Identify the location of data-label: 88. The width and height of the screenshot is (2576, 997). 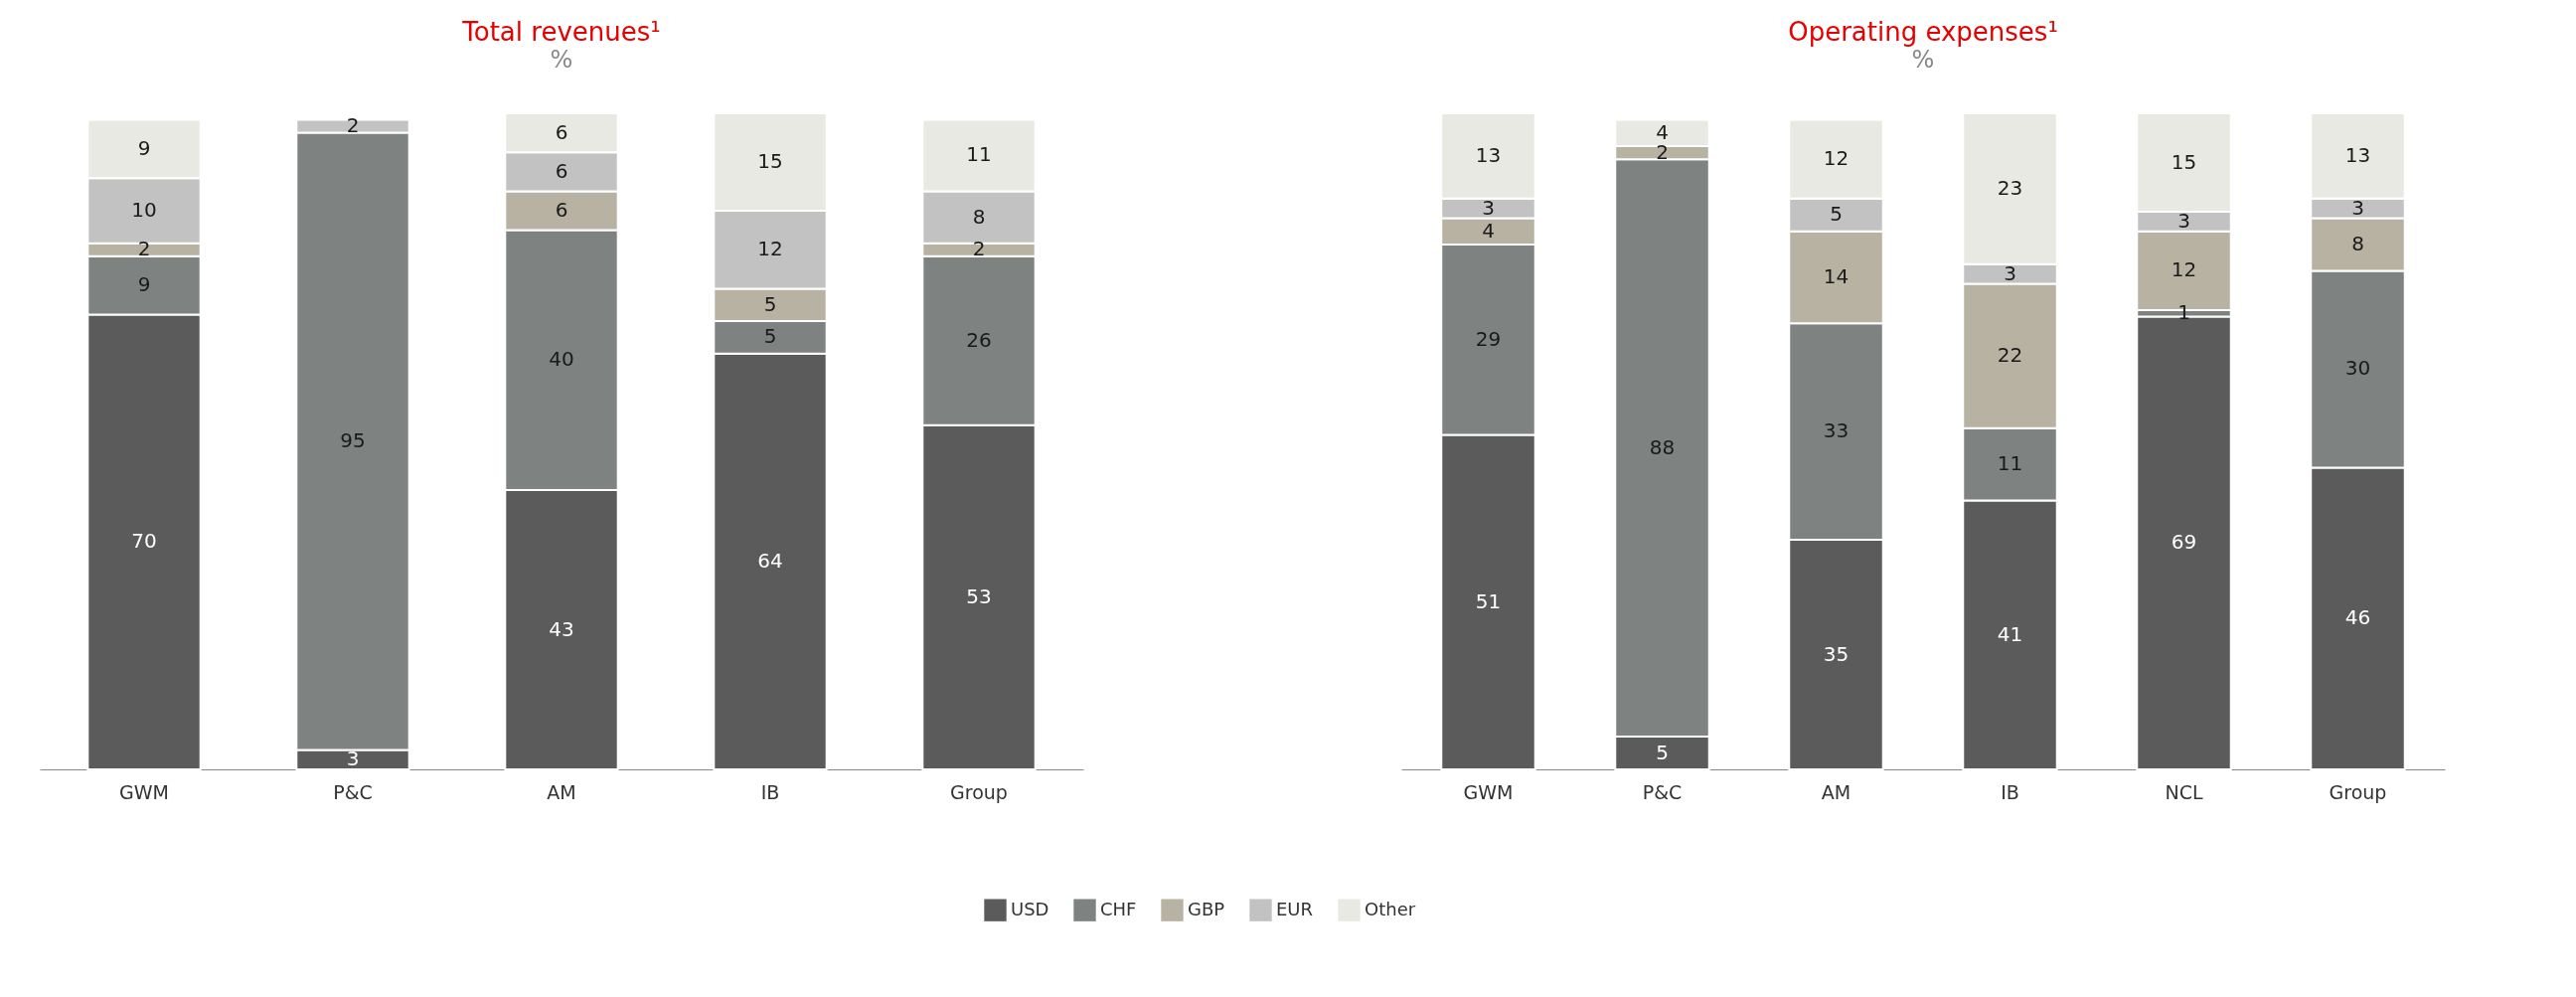
(1662, 447).